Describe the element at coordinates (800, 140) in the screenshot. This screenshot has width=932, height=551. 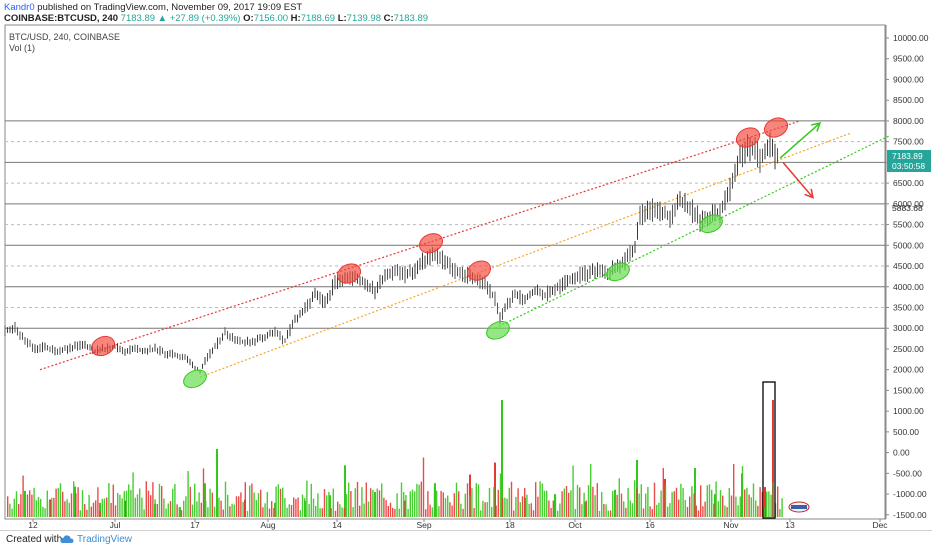
I see `arrow-up-line` at that location.